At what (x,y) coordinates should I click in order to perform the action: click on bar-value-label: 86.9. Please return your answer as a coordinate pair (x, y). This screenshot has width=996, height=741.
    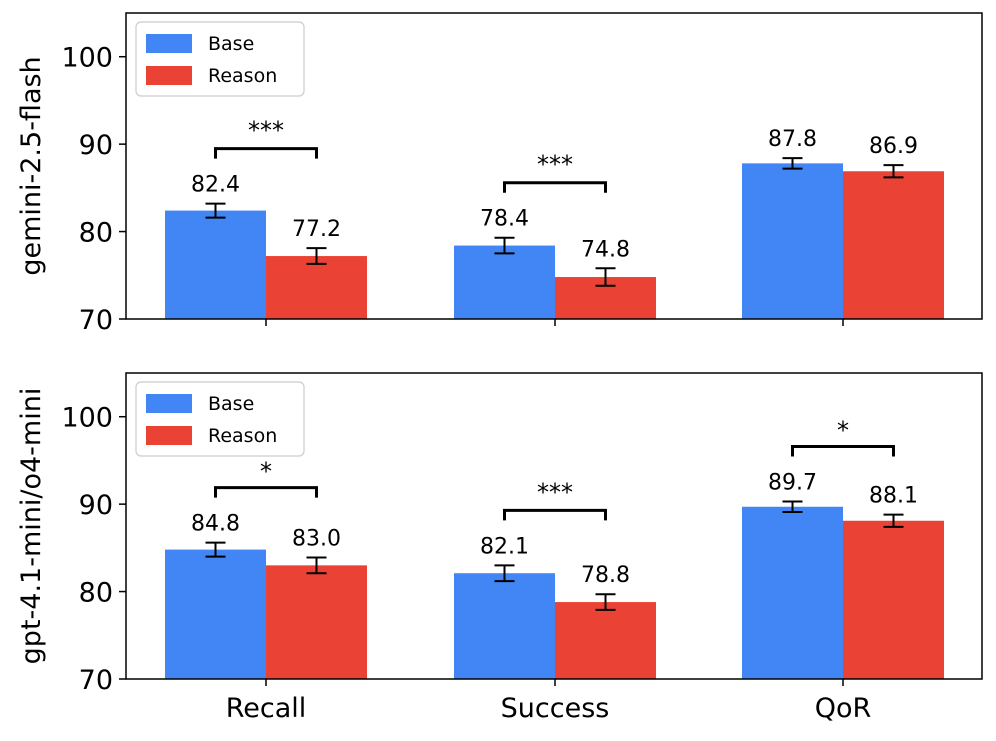
    Looking at the image, I should click on (893, 146).